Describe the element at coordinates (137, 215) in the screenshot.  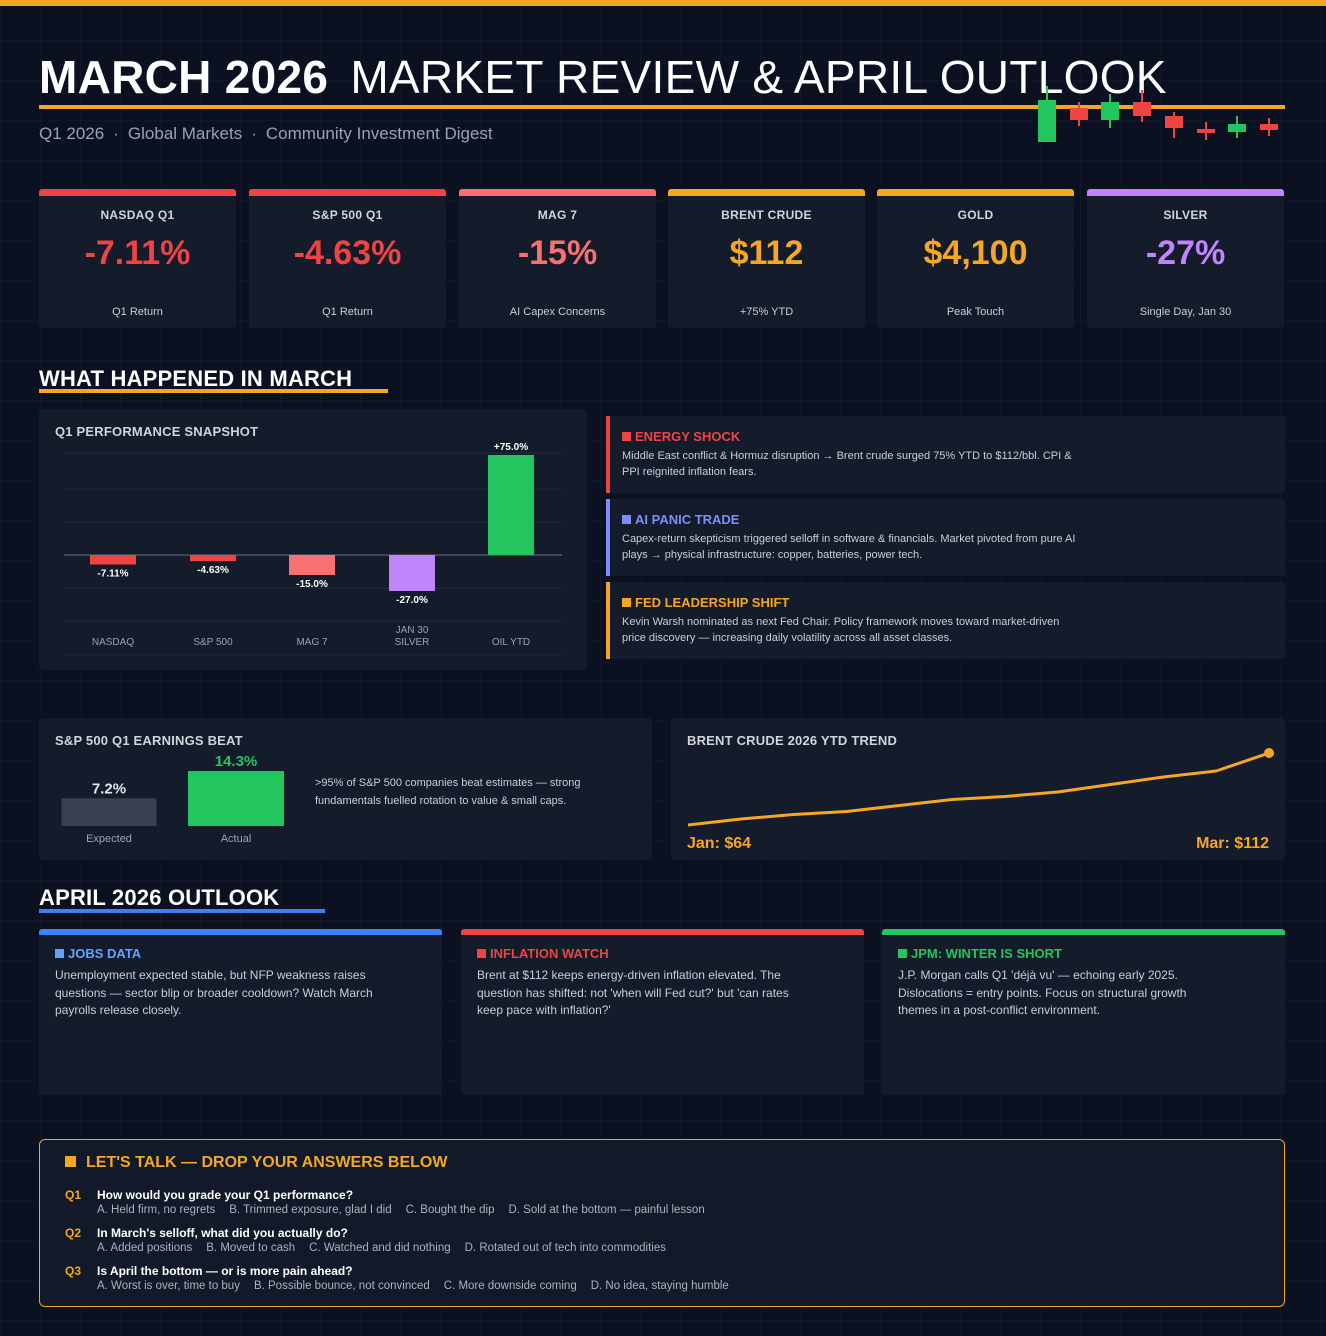
I see `kpi-label: NASDAQ Q1` at that location.